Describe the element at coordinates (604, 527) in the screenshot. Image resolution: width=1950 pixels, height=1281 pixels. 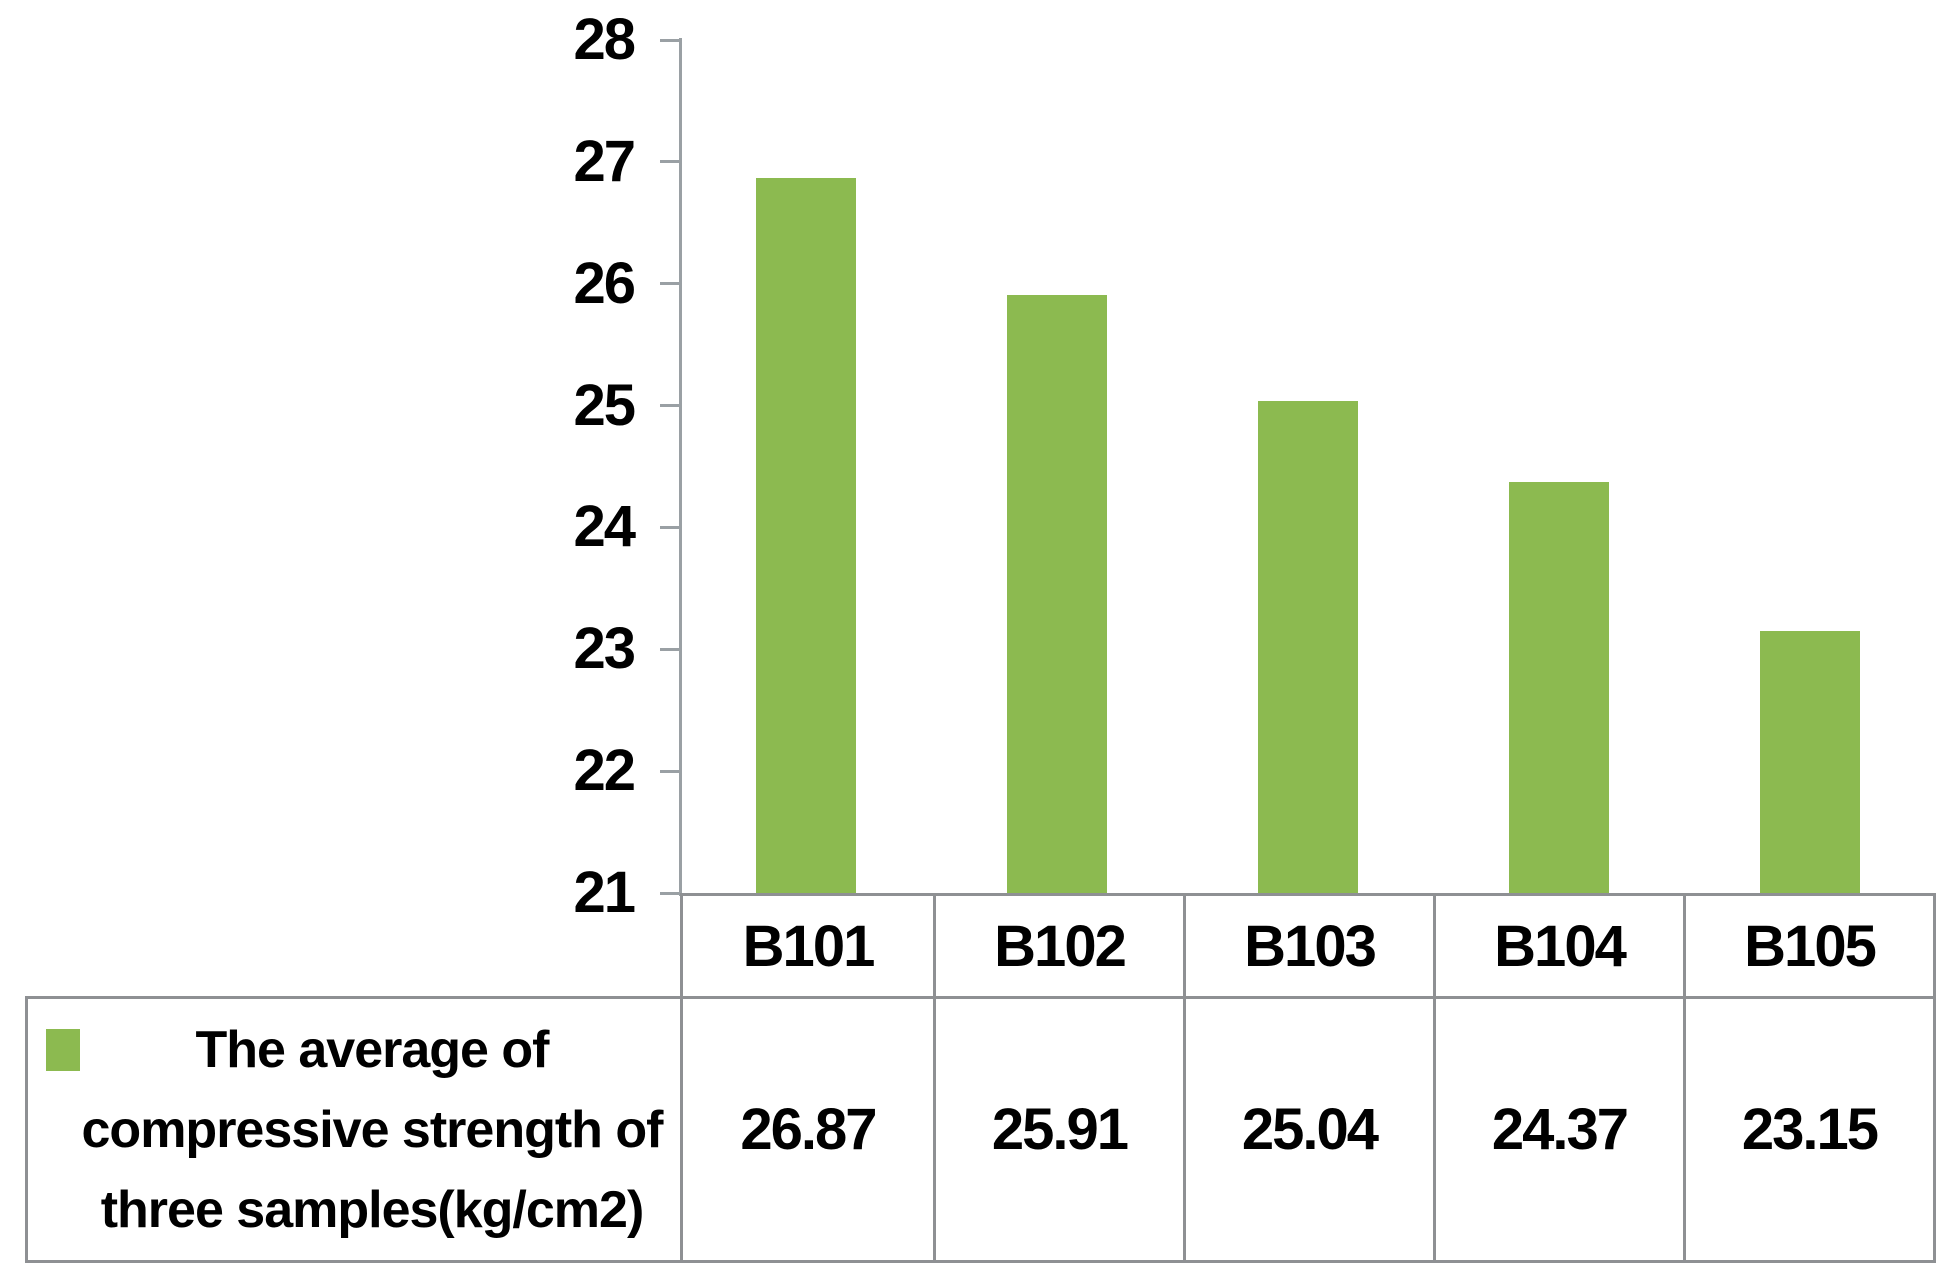
I see `y-tick-label: 24` at that location.